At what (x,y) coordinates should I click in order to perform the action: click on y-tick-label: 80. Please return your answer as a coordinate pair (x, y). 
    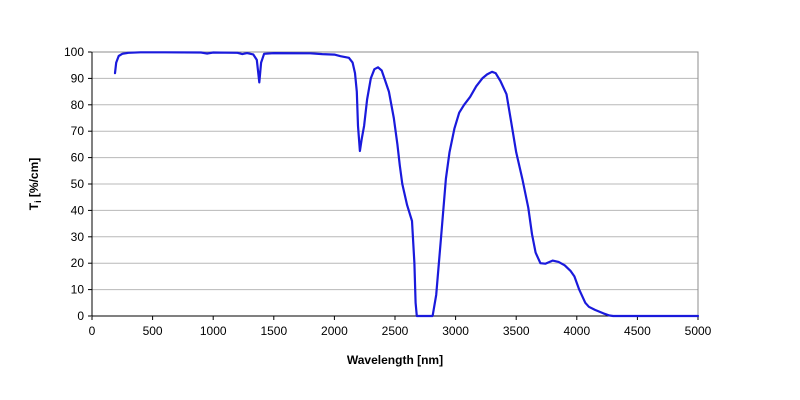
    Looking at the image, I should click on (78, 105).